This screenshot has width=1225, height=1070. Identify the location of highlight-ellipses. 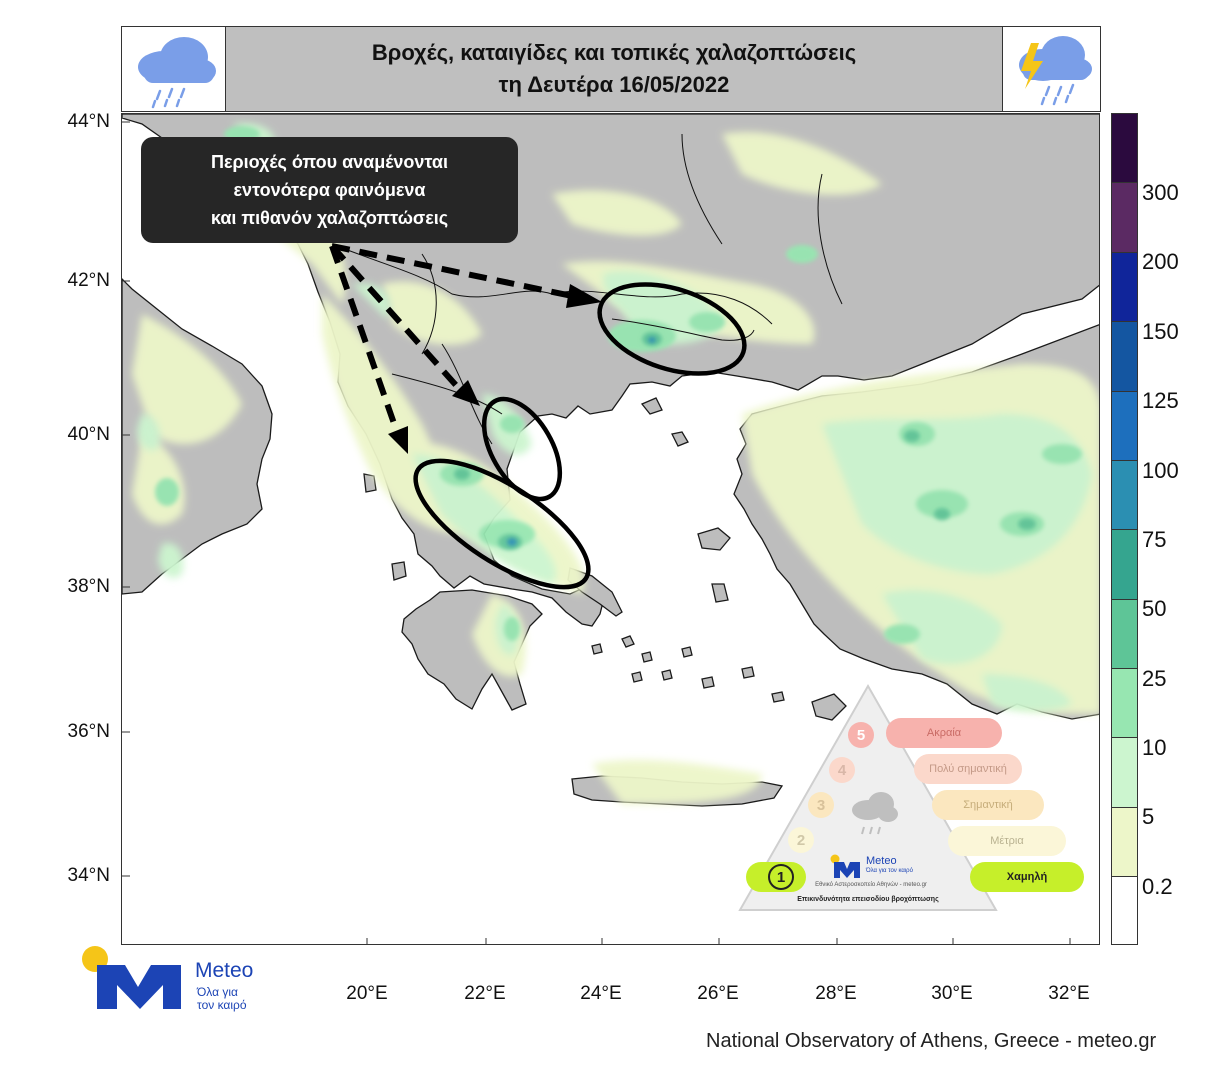
(580, 436).